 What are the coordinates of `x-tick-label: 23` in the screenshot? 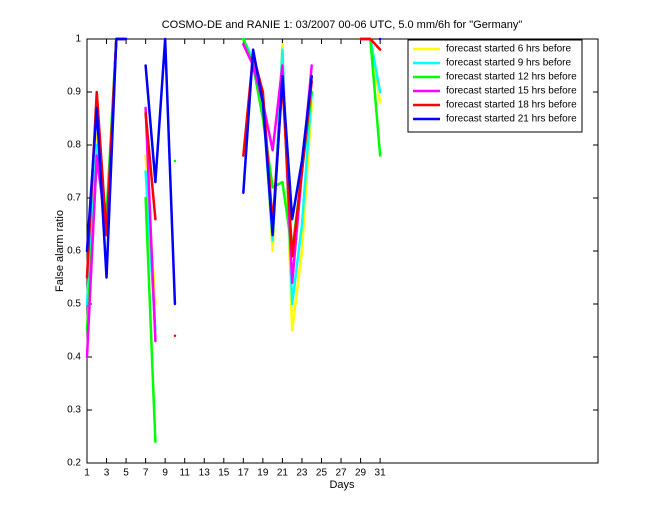 It's located at (302, 473).